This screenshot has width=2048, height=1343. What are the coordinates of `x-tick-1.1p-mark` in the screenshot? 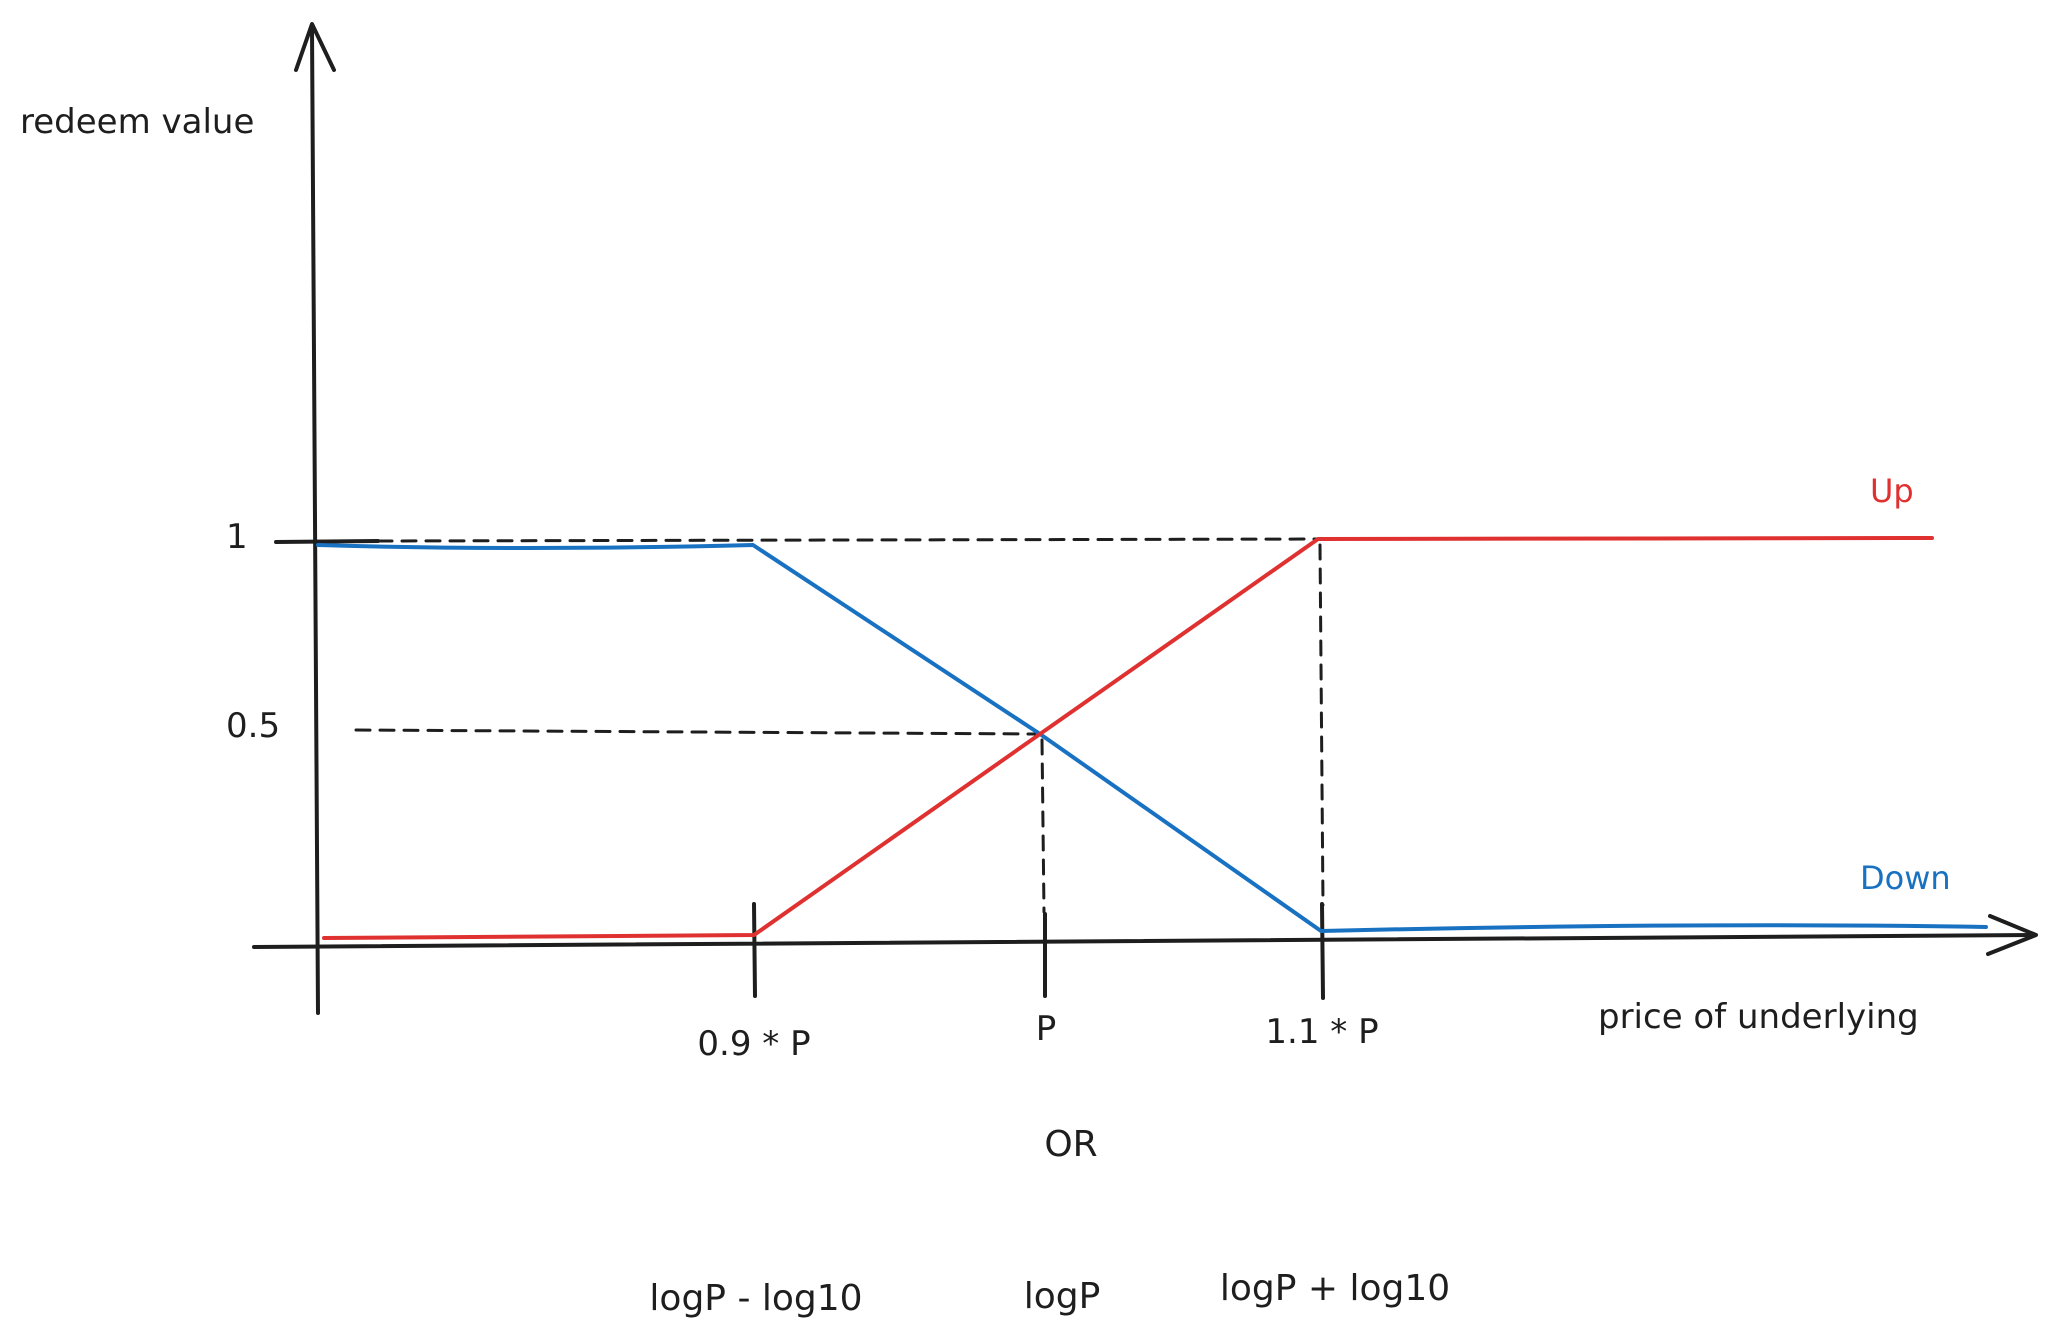 It's located at (1322, 951).